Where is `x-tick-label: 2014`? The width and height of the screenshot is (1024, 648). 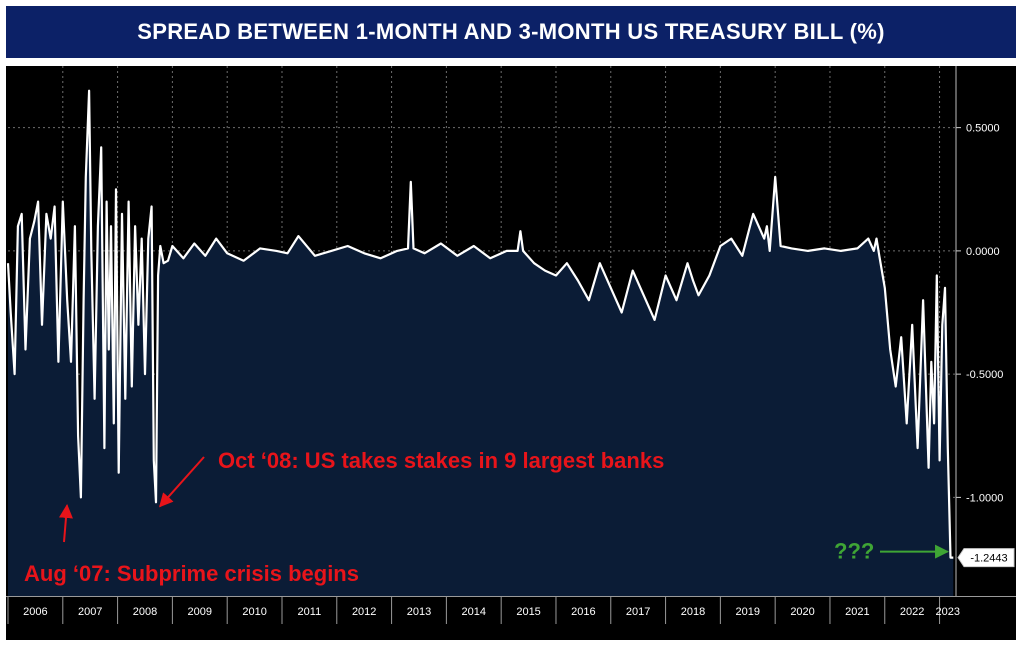
x-tick-label: 2014 is located at coordinates (474, 612).